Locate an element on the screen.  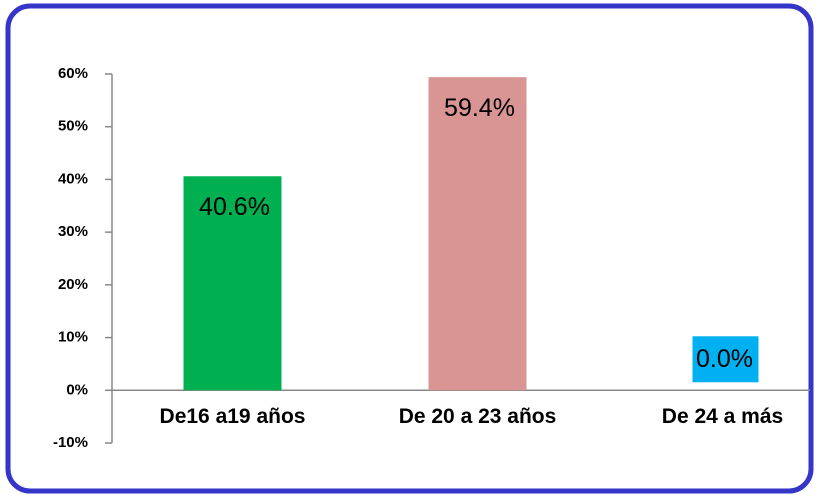
y-tick-label: 40% is located at coordinates (73, 178).